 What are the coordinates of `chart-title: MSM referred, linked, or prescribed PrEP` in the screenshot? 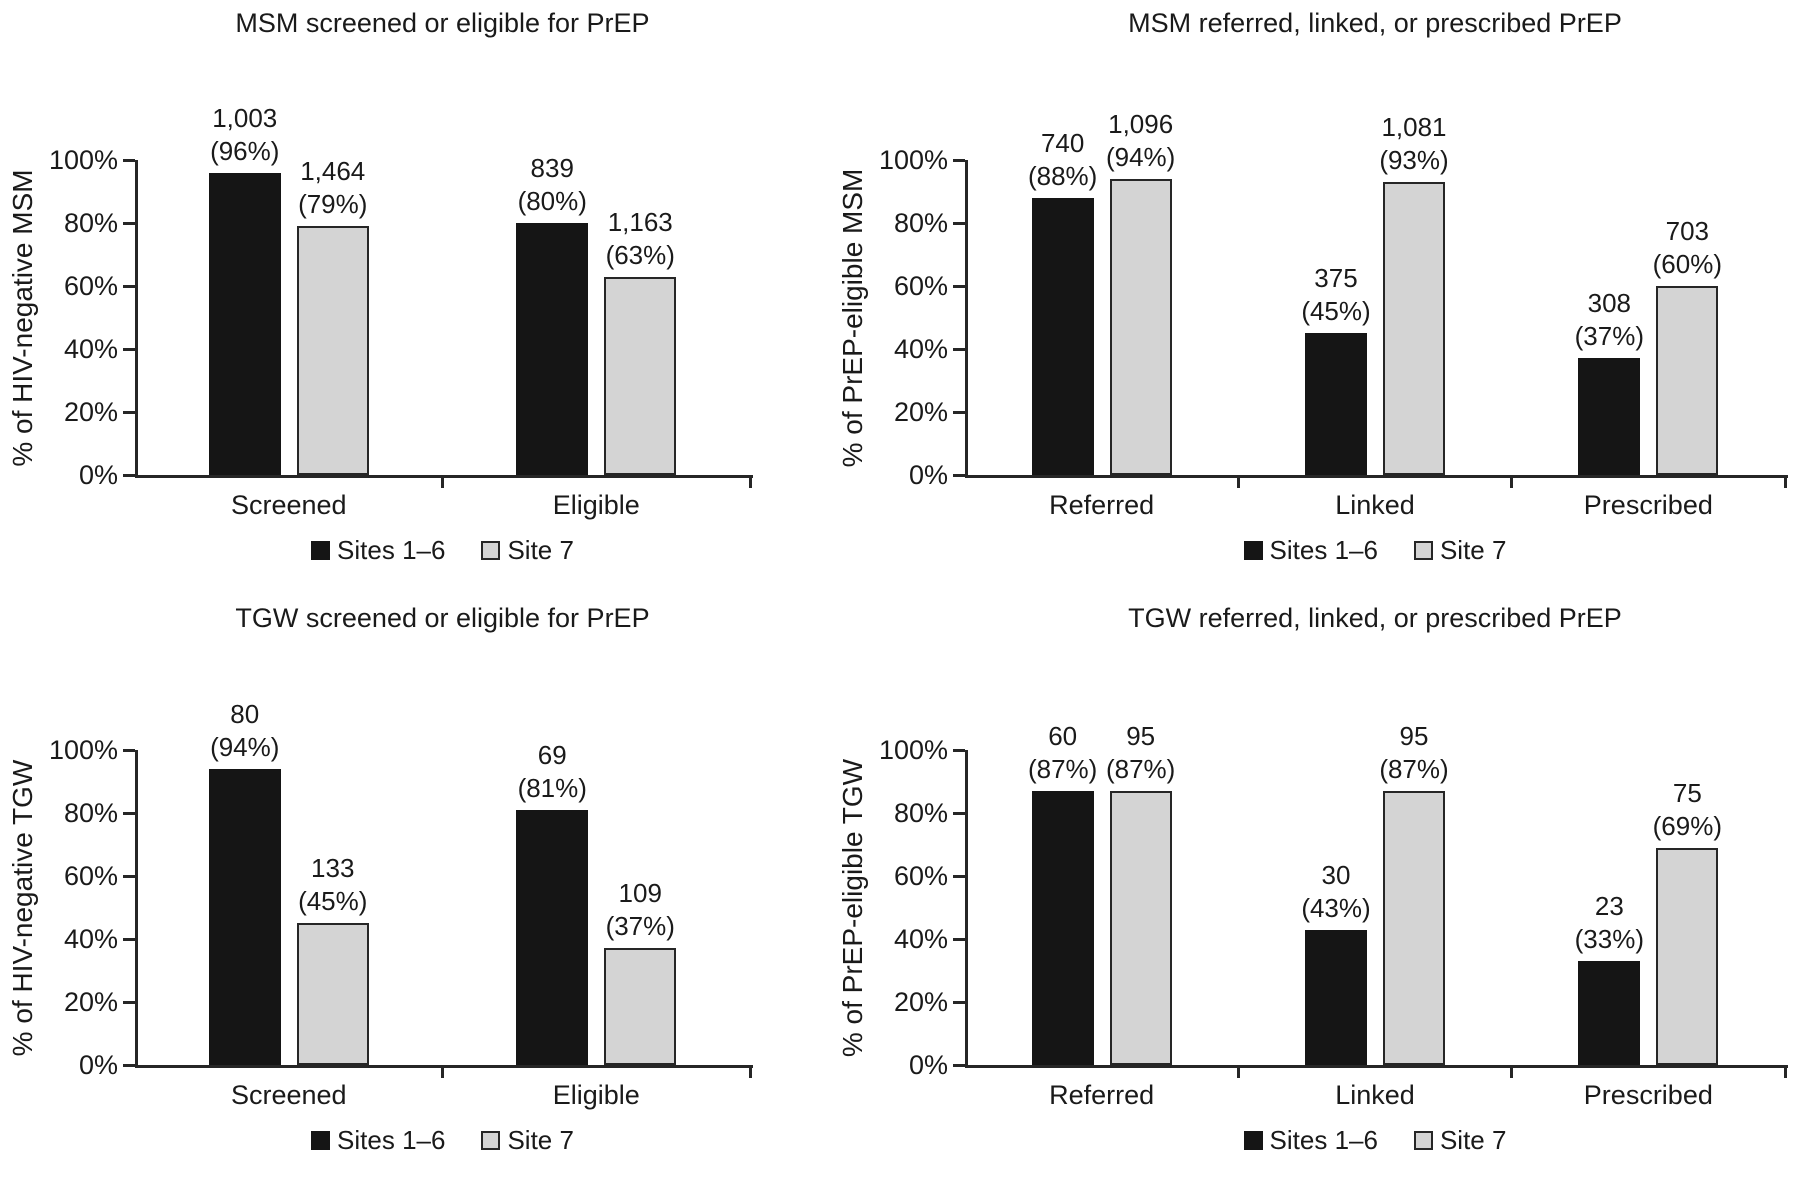 It's located at (1375, 23).